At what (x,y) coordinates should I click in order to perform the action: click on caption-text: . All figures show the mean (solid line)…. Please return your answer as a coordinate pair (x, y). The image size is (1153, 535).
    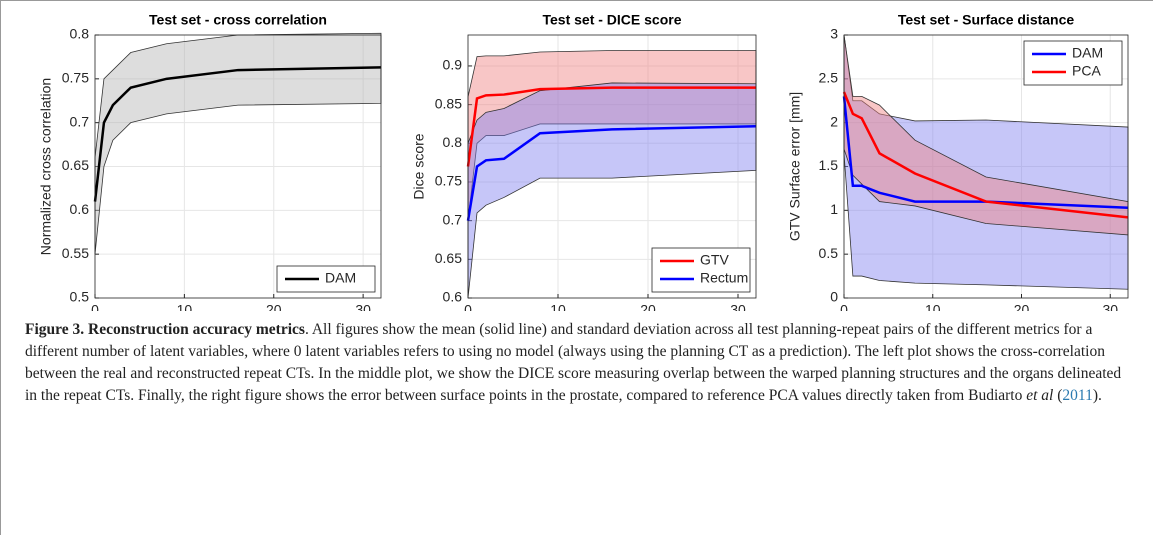
    Looking at the image, I should click on (573, 362).